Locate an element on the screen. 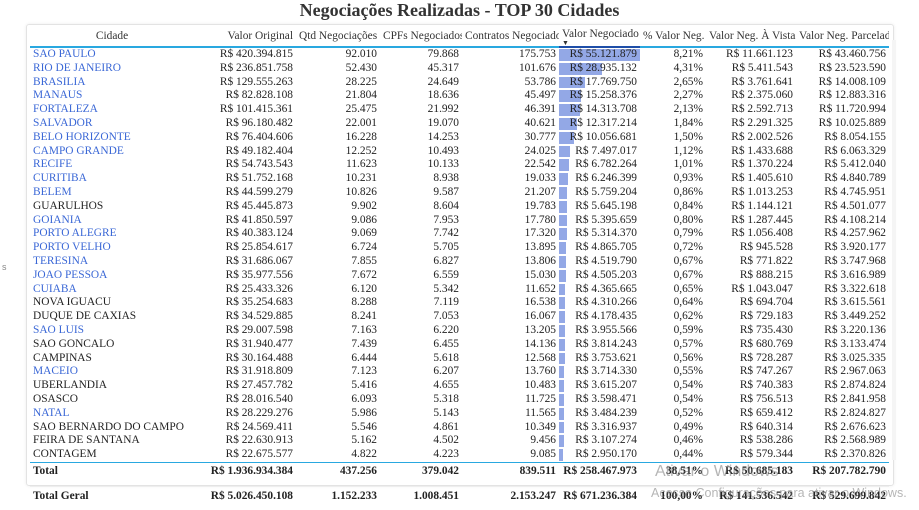  cell-contratos-negociados: 10.349 is located at coordinates (540, 426).